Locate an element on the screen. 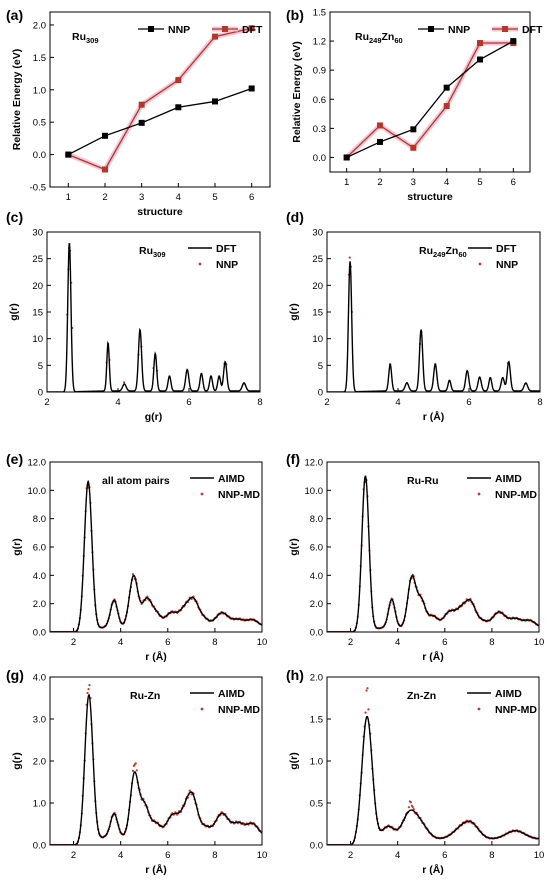  panel-letter: (d) is located at coordinates (295, 217).